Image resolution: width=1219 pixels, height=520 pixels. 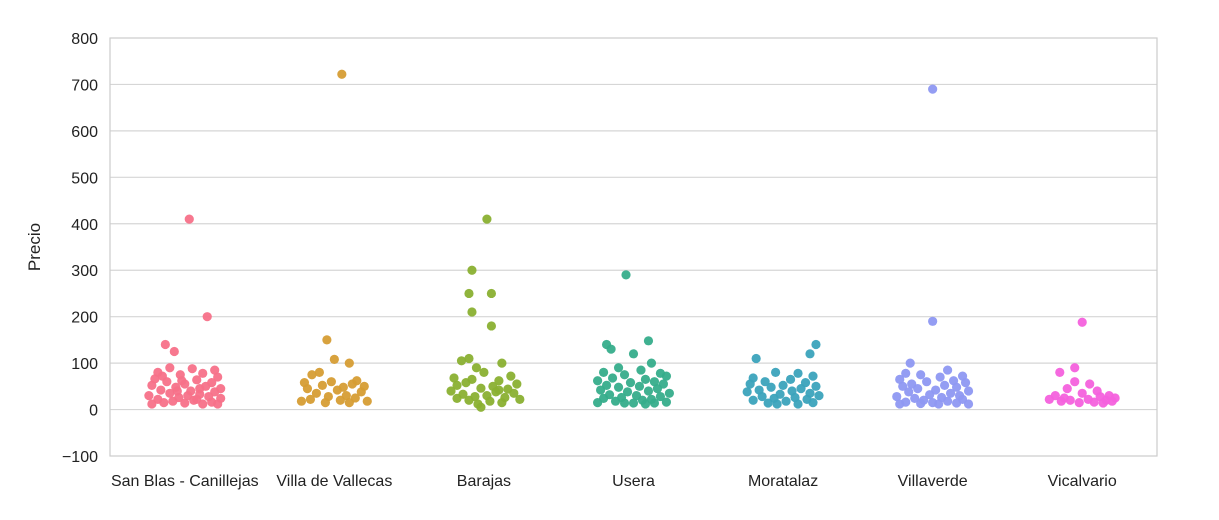 I want to click on x-tick-label: Usera, so click(x=633, y=481).